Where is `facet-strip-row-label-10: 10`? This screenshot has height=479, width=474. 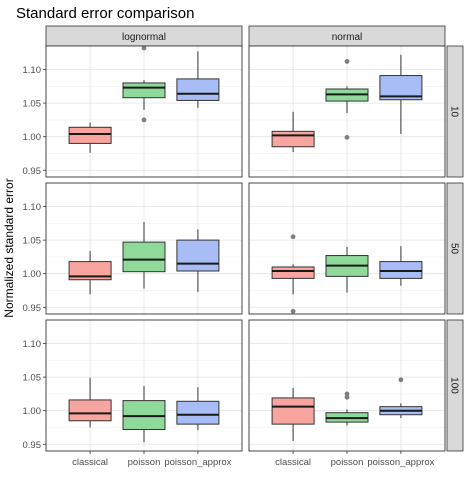 facet-strip-row-label-10: 10 is located at coordinates (454, 112).